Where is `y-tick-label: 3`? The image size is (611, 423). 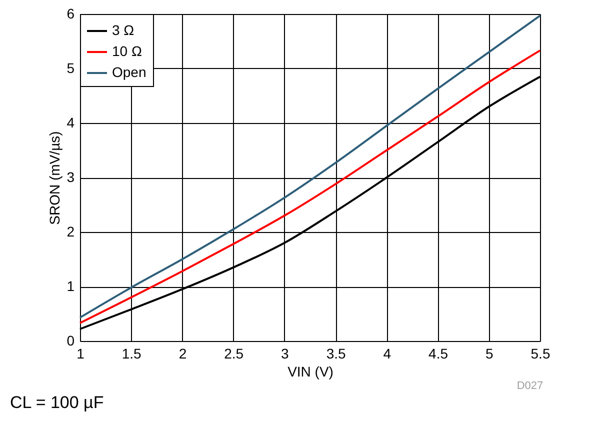
y-tick-label: 3 is located at coordinates (70, 177).